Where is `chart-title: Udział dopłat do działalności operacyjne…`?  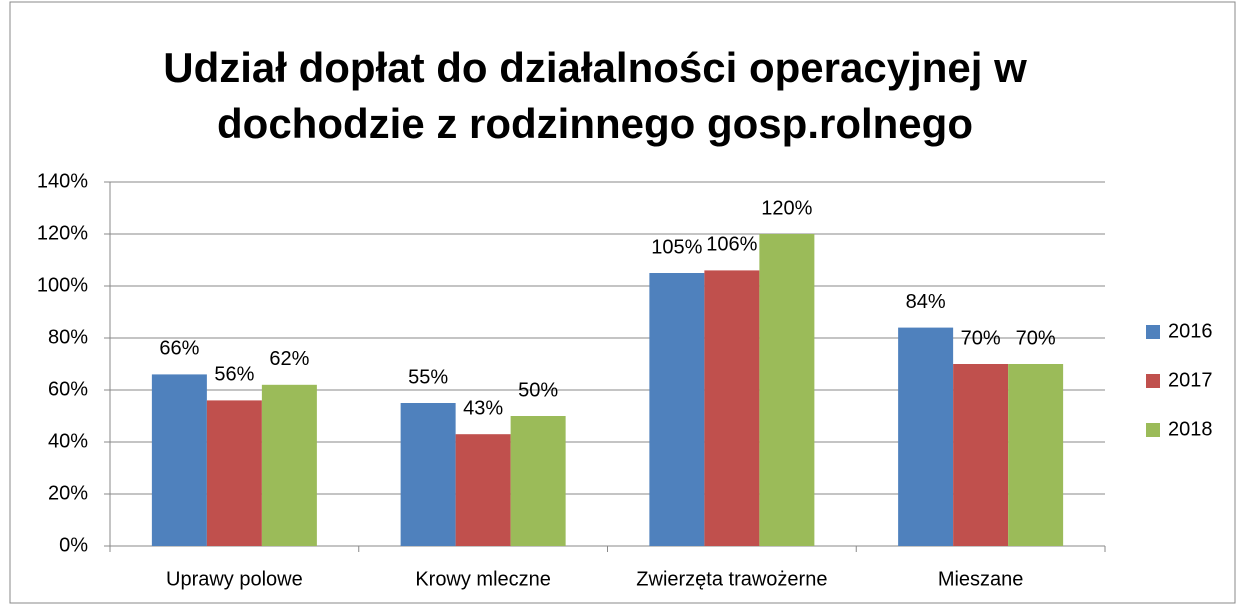 chart-title: Udział dopłat do działalności operacyjne… is located at coordinates (595, 95).